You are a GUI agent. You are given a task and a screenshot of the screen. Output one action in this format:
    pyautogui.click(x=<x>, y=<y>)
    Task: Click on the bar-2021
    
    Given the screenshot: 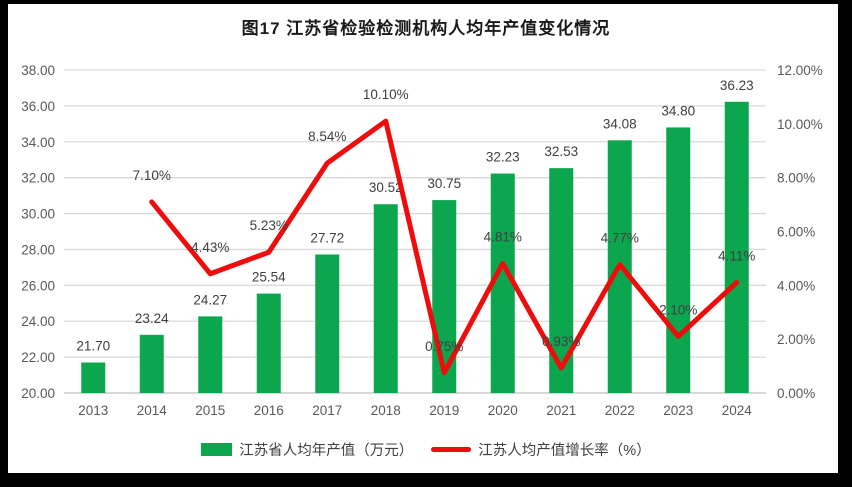 What is the action you would take?
    pyautogui.click(x=561, y=280)
    